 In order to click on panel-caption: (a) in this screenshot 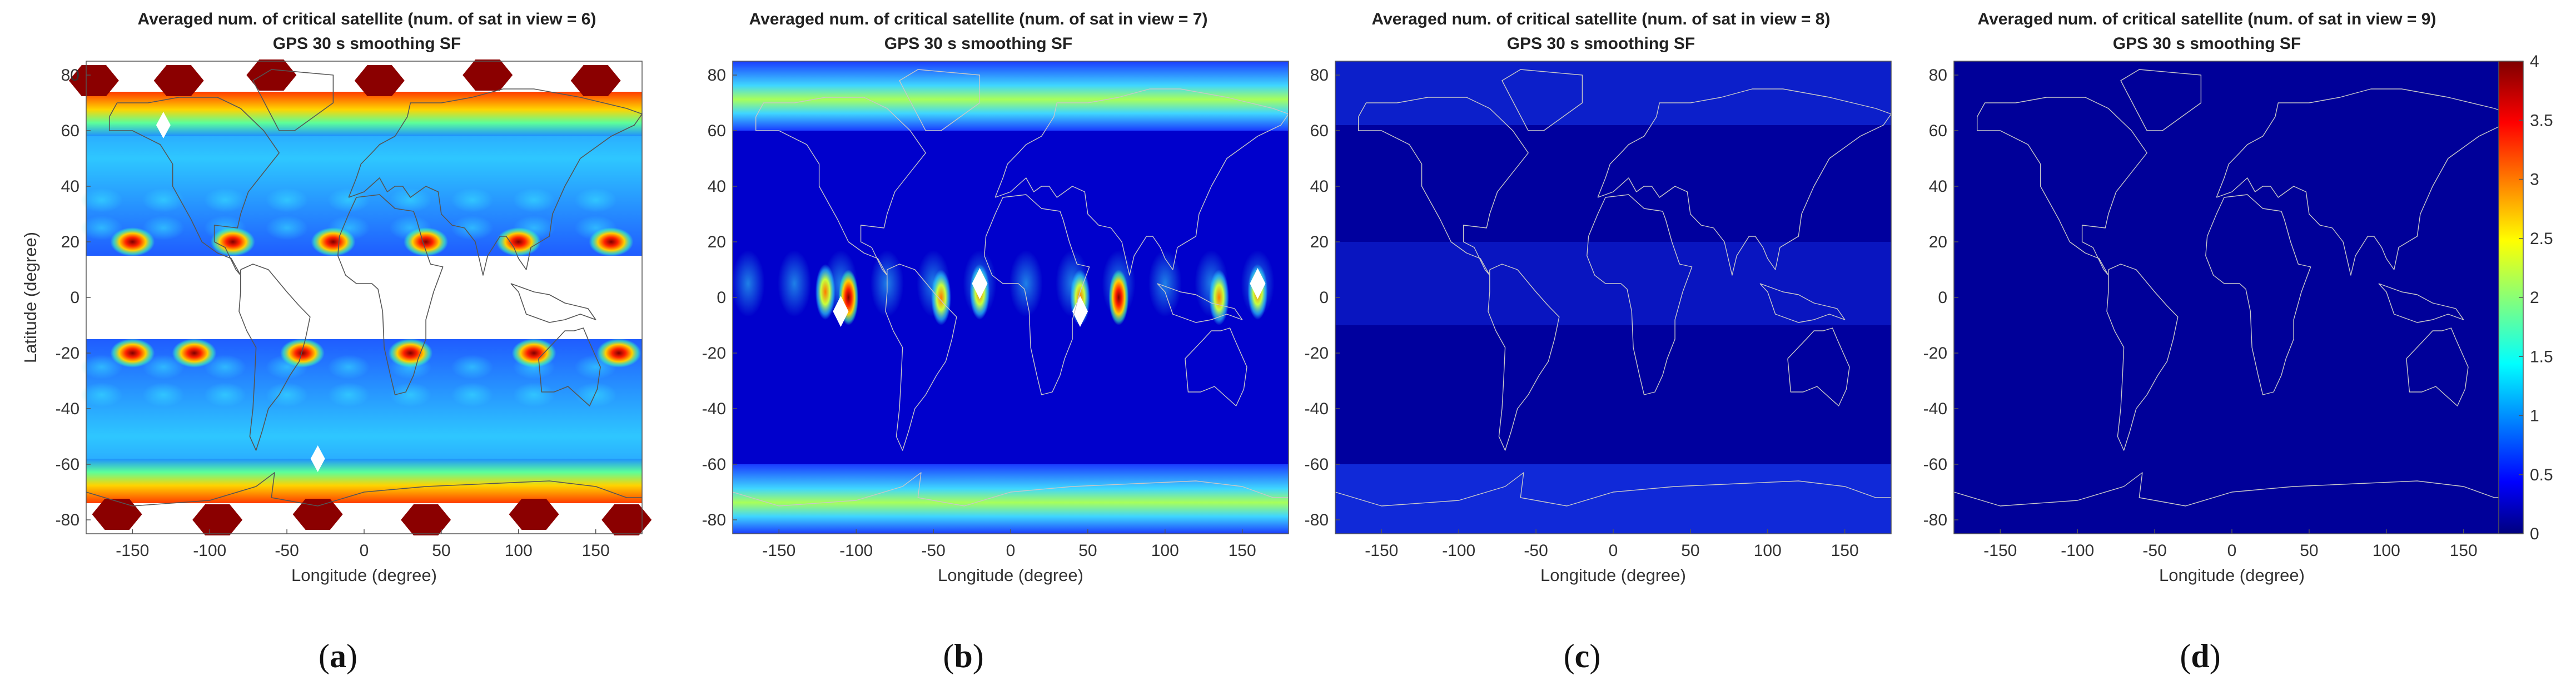, I will do `click(338, 656)`.